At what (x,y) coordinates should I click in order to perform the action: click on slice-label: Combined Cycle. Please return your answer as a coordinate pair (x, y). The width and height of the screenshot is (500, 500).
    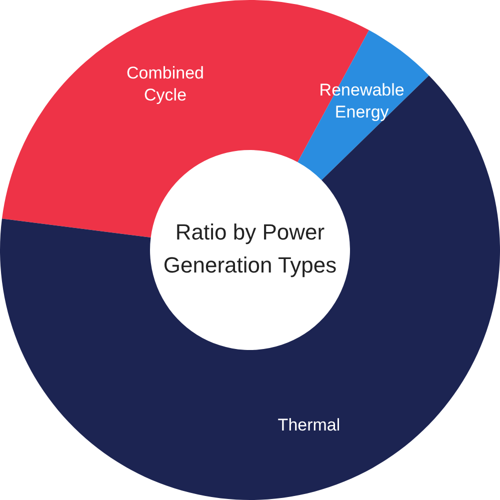
    Looking at the image, I should click on (165, 84).